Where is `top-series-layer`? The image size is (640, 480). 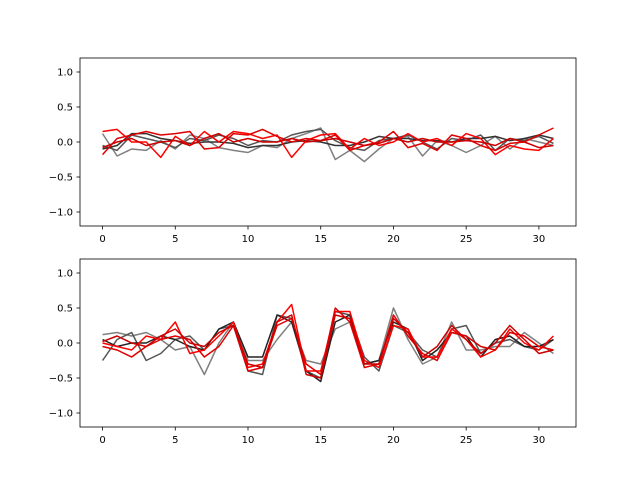
top-series-layer is located at coordinates (327, 145).